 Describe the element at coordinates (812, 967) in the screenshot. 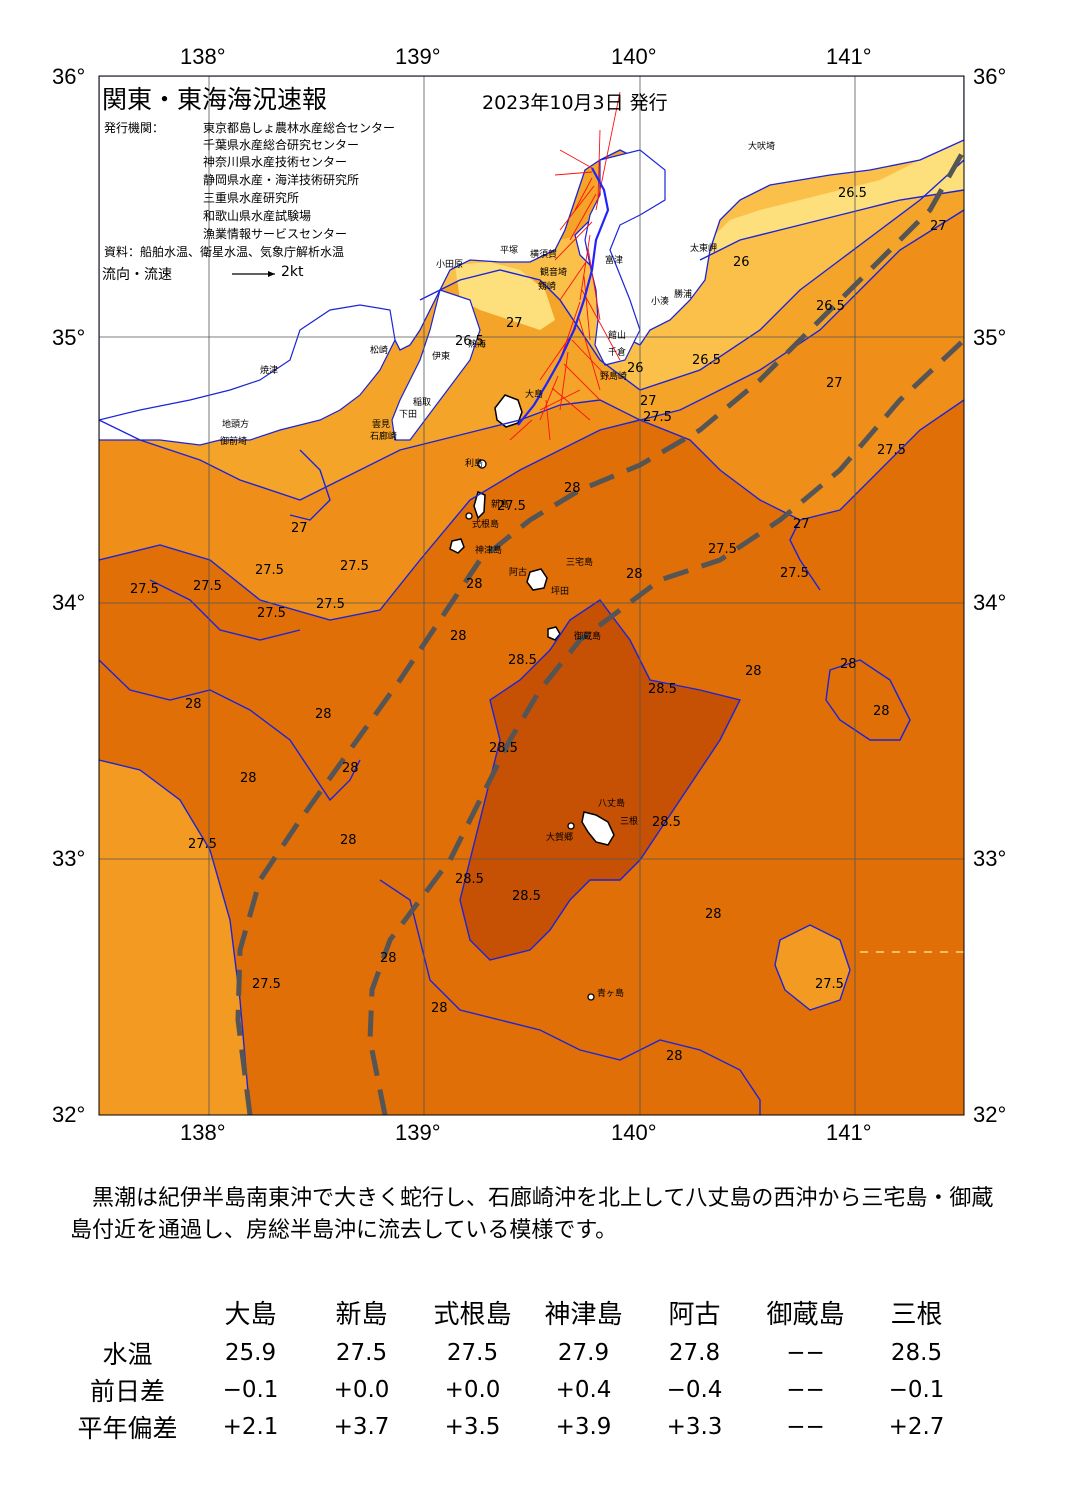

I see `ocean-27-5-east-patch` at that location.